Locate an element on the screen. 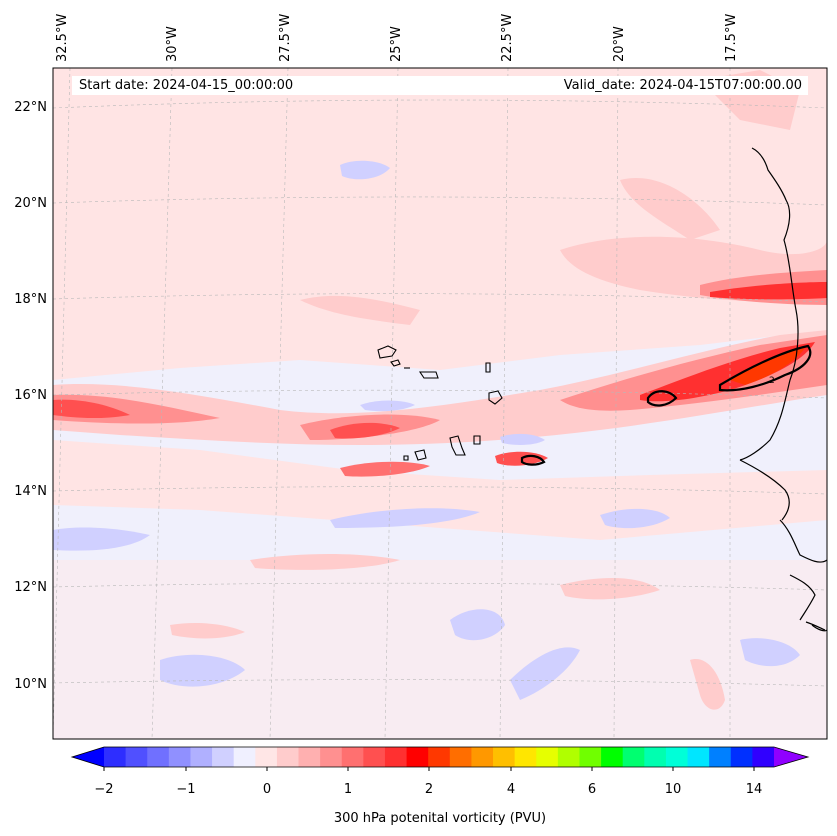  colorbar-tick-label: 1 is located at coordinates (348, 789).